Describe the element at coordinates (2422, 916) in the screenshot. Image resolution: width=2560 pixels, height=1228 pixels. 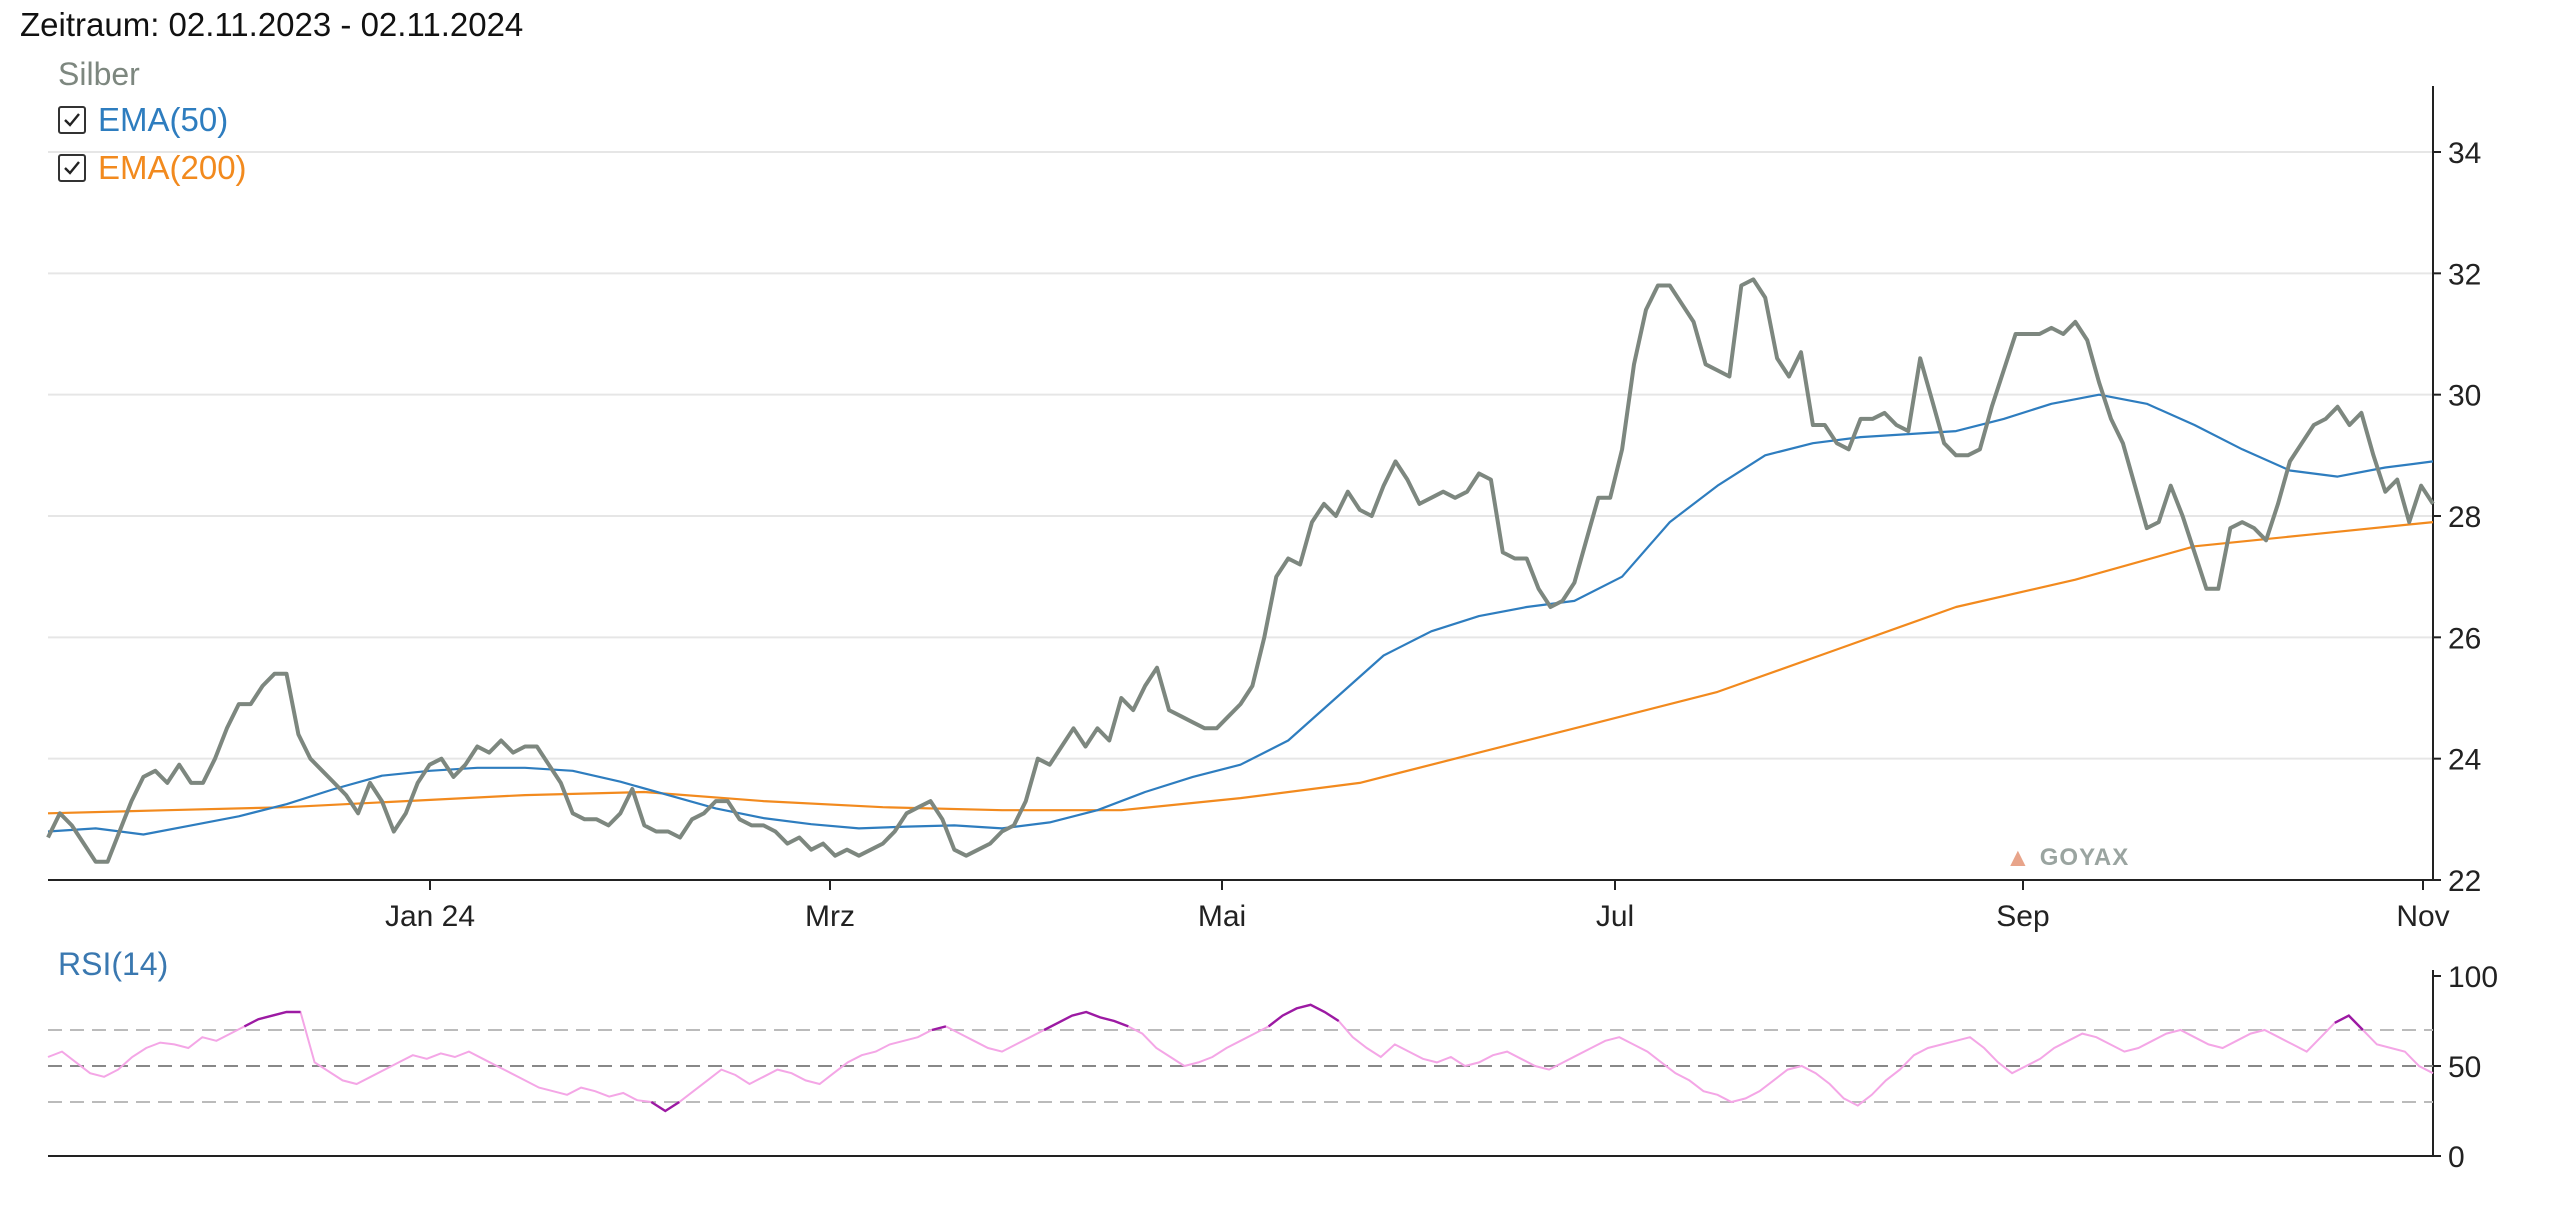
I see `x-tick-label: Nov` at that location.